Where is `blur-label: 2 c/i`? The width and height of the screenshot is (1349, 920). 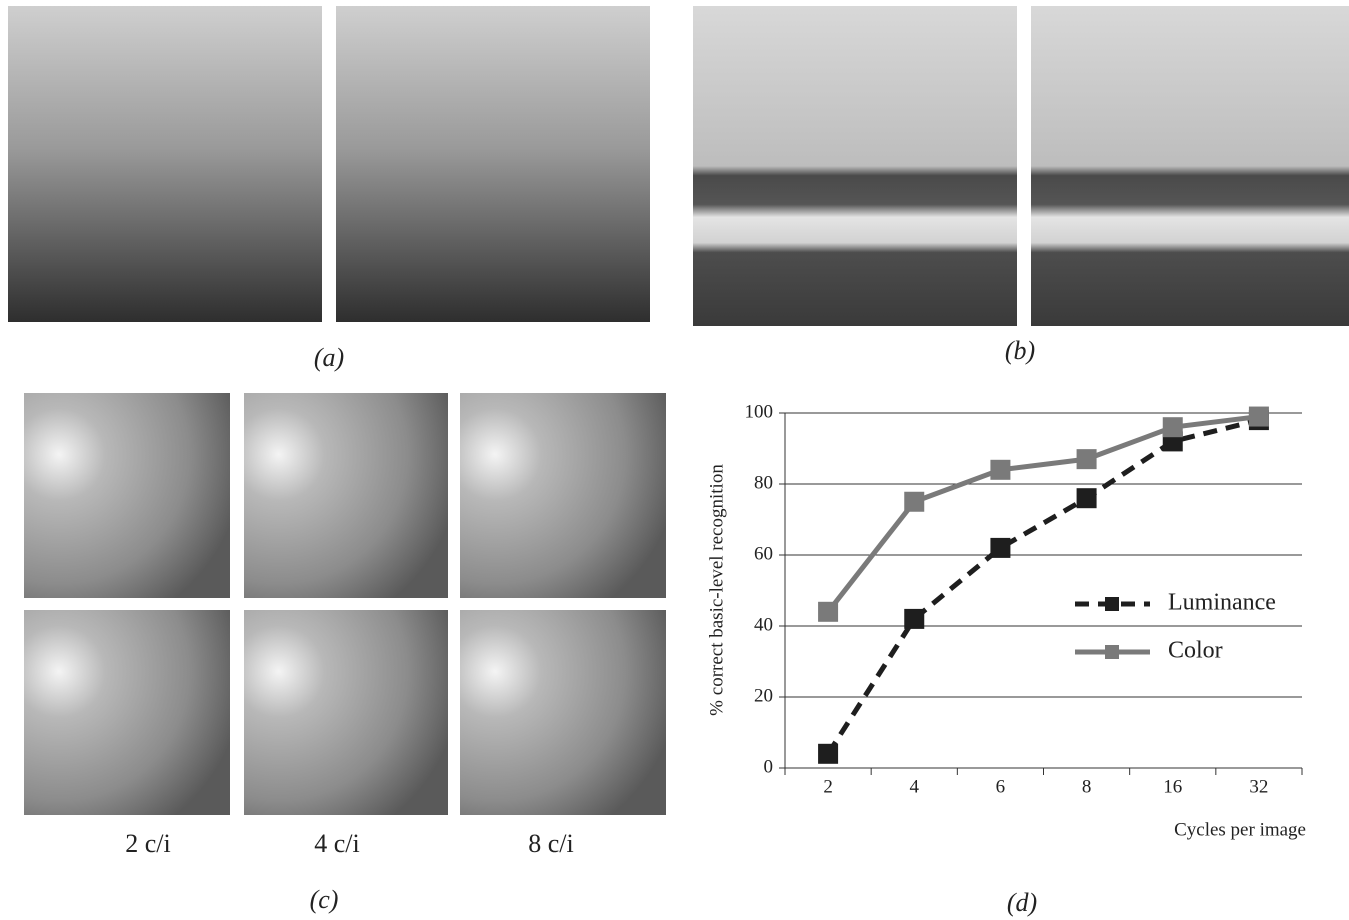
blur-label: 2 c/i is located at coordinates (148, 843).